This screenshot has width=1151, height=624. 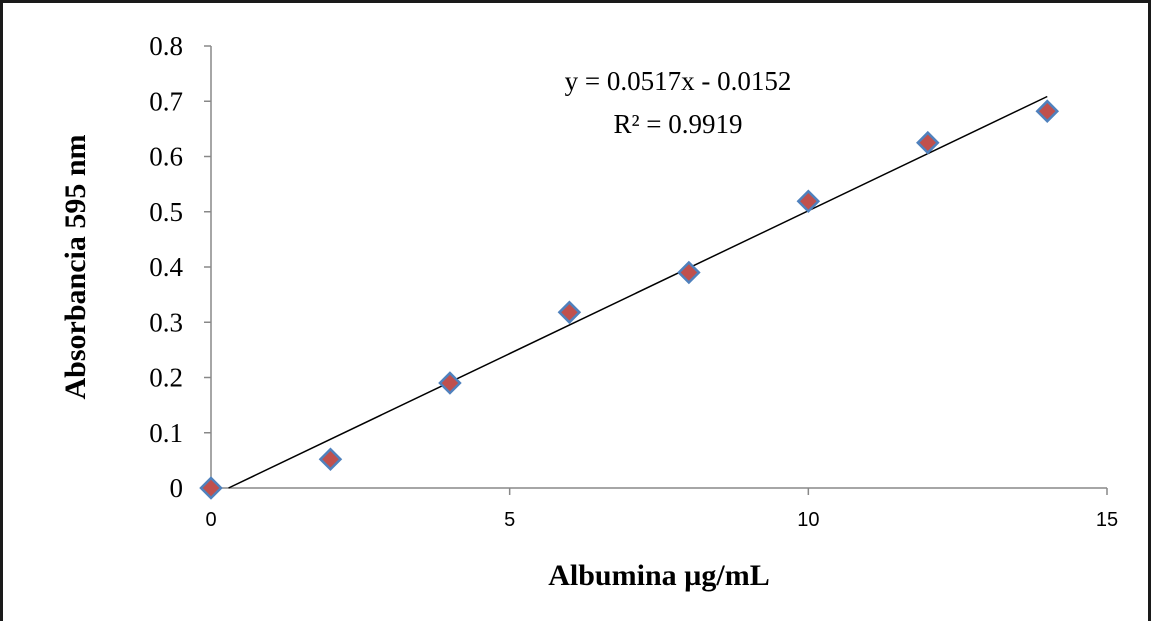 I want to click on y-tick-label: 0.7, so click(x=166, y=101).